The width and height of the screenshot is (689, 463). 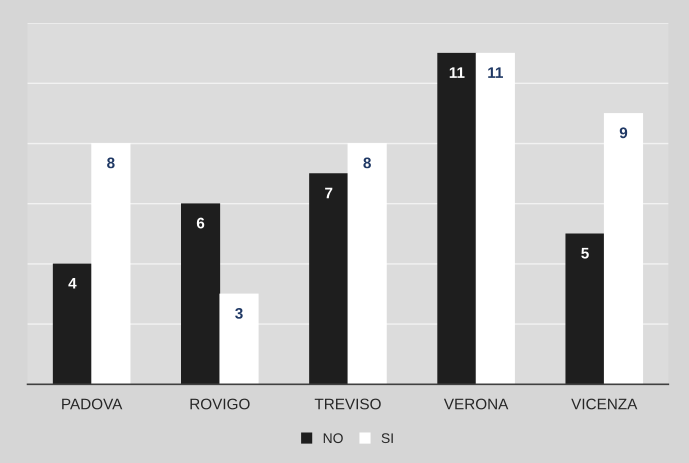 What do you see at coordinates (347, 404) in the screenshot?
I see `x-tick-label: TREVISO` at bounding box center [347, 404].